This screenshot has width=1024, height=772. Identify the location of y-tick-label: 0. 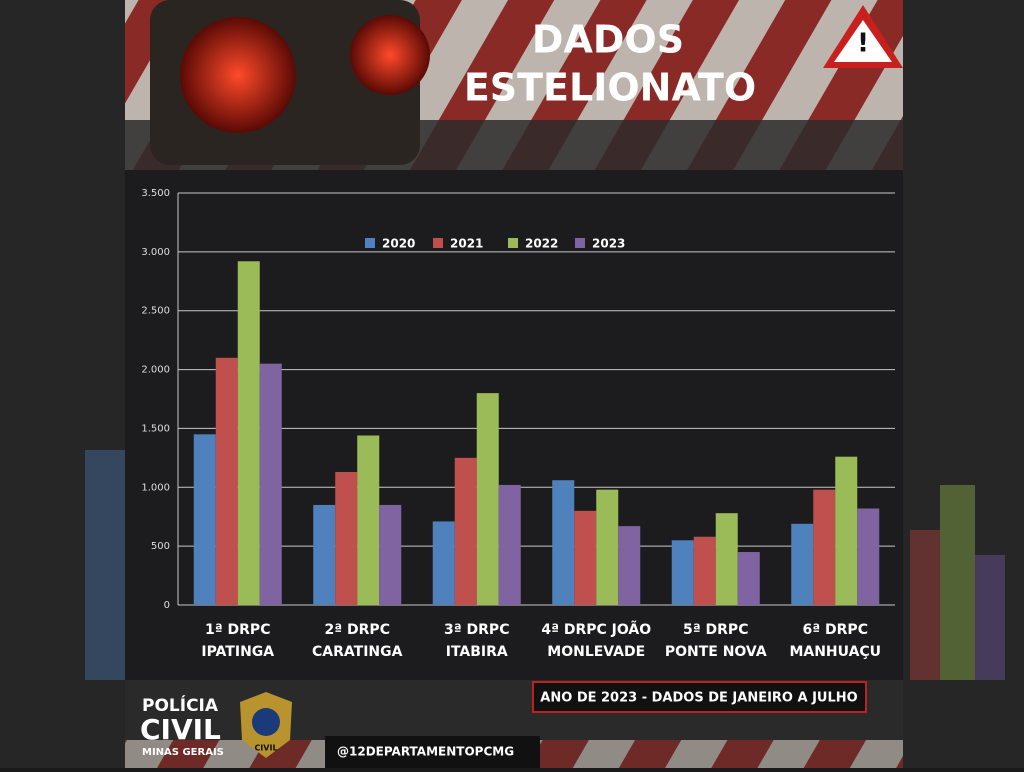
(167, 605).